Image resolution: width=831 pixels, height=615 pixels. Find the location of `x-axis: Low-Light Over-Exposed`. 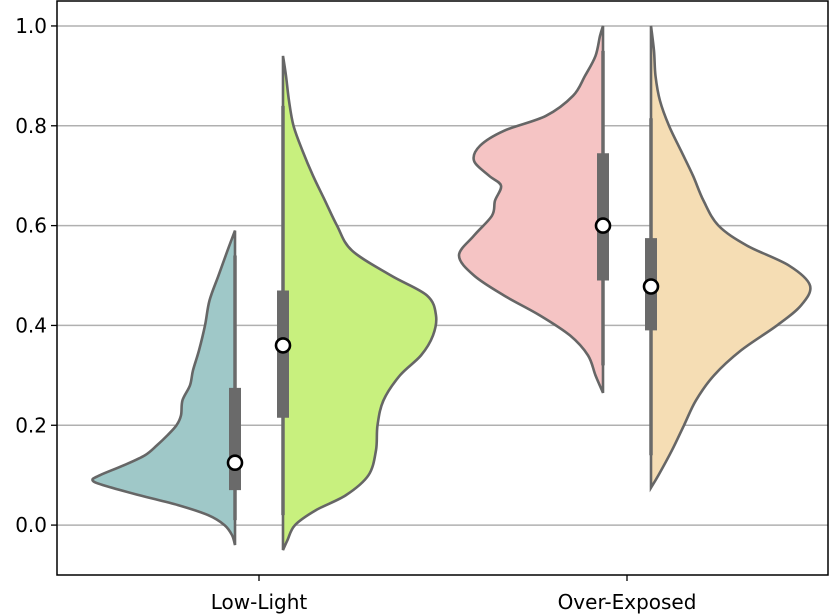

x-axis: Low-Light Over-Exposed is located at coordinates (454, 594).